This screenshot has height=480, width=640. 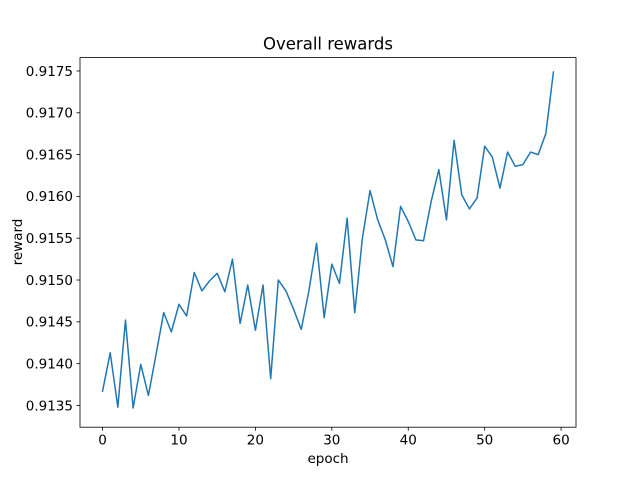 I want to click on chart-title: Overall rewards, so click(x=328, y=44).